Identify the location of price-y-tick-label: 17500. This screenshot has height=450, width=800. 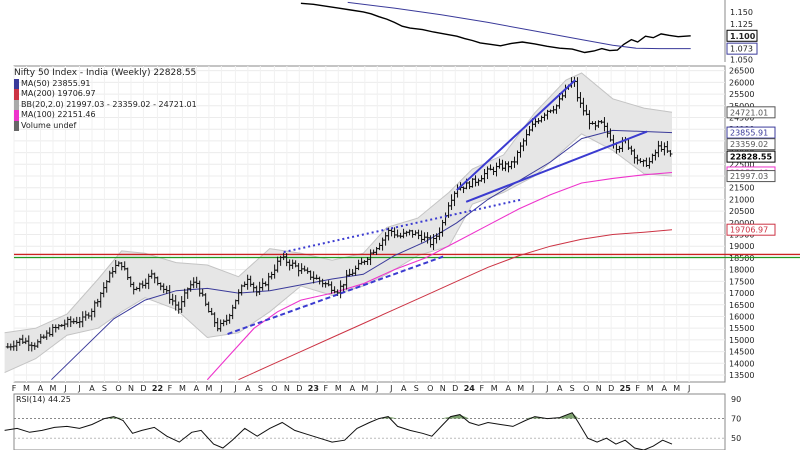
(741, 281).